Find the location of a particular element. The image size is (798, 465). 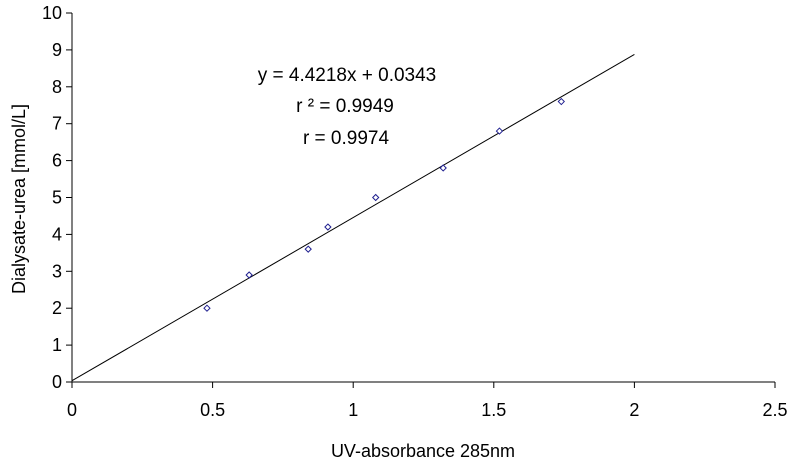

x-tick-label: 0.5 is located at coordinates (212, 410).